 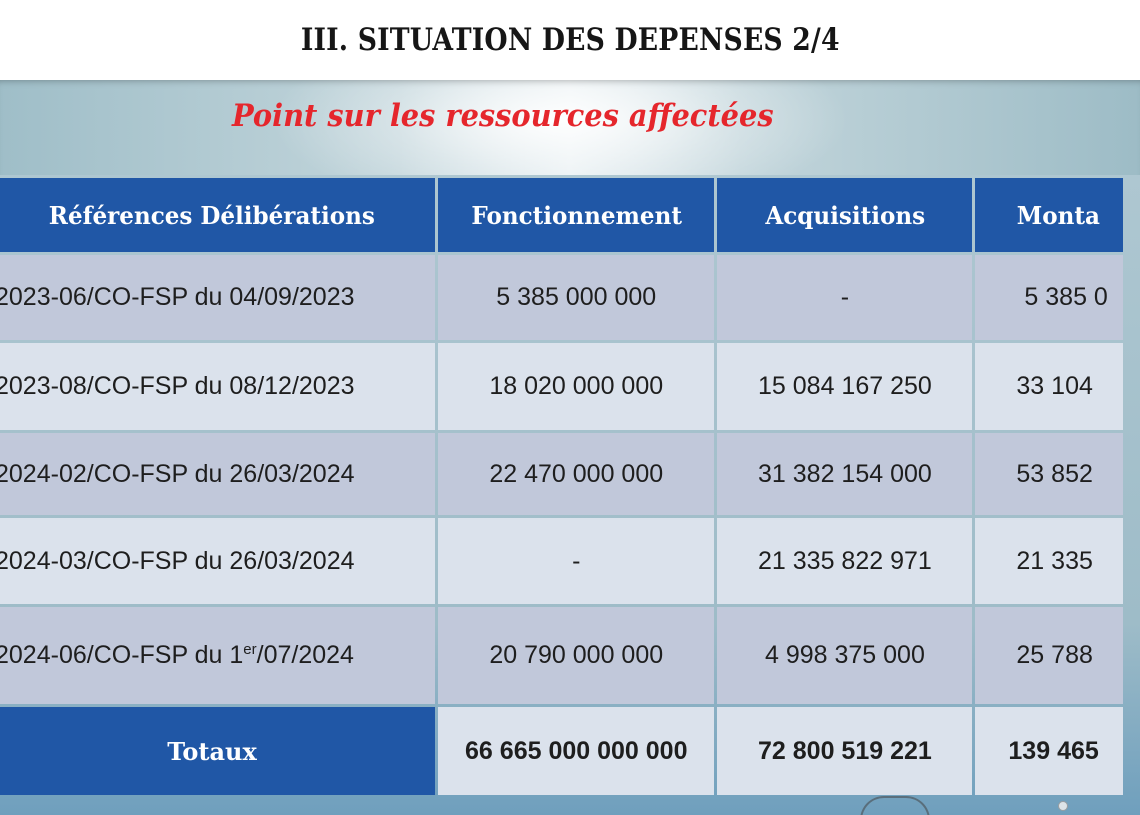 What do you see at coordinates (845, 474) in the screenshot?
I see `cell-acquisitions: 31 382 154 000` at bounding box center [845, 474].